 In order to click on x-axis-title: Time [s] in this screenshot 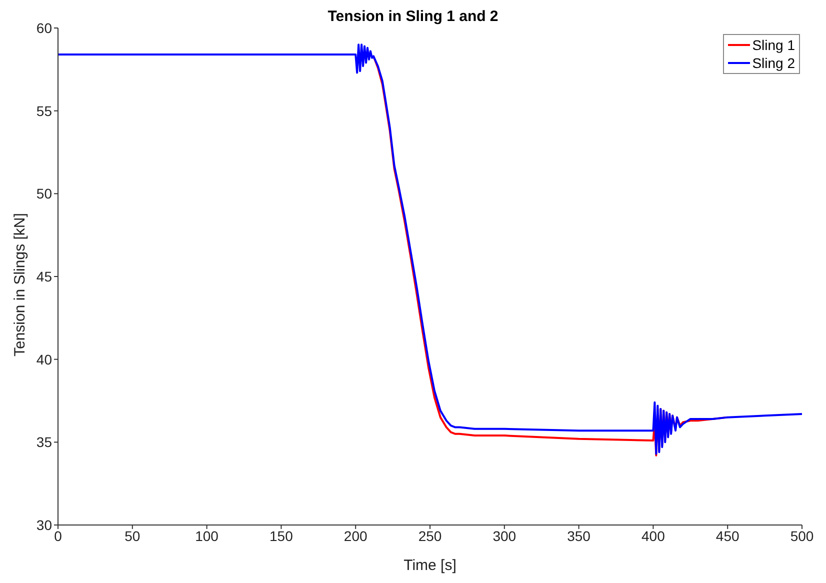, I will do `click(430, 565)`.